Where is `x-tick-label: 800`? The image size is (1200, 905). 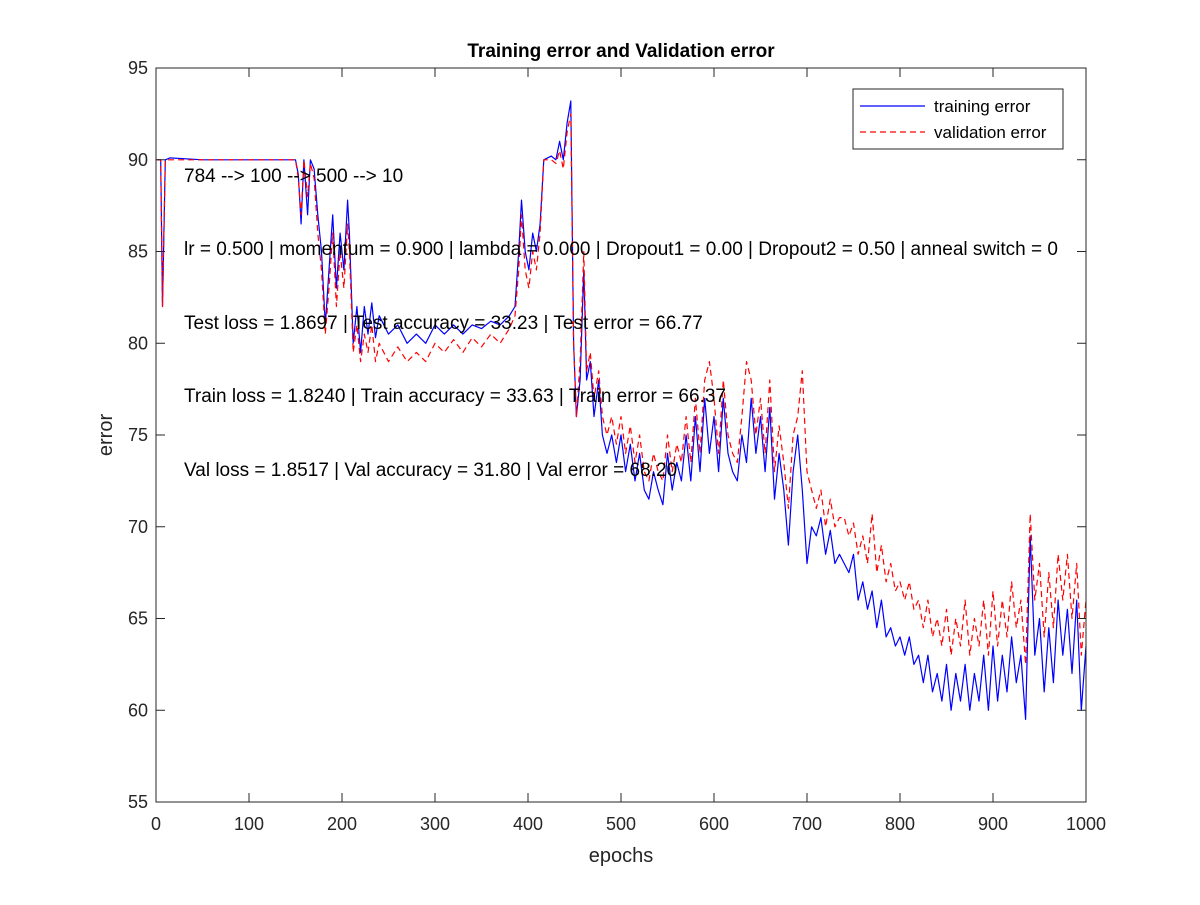
x-tick-label: 800 is located at coordinates (900, 824).